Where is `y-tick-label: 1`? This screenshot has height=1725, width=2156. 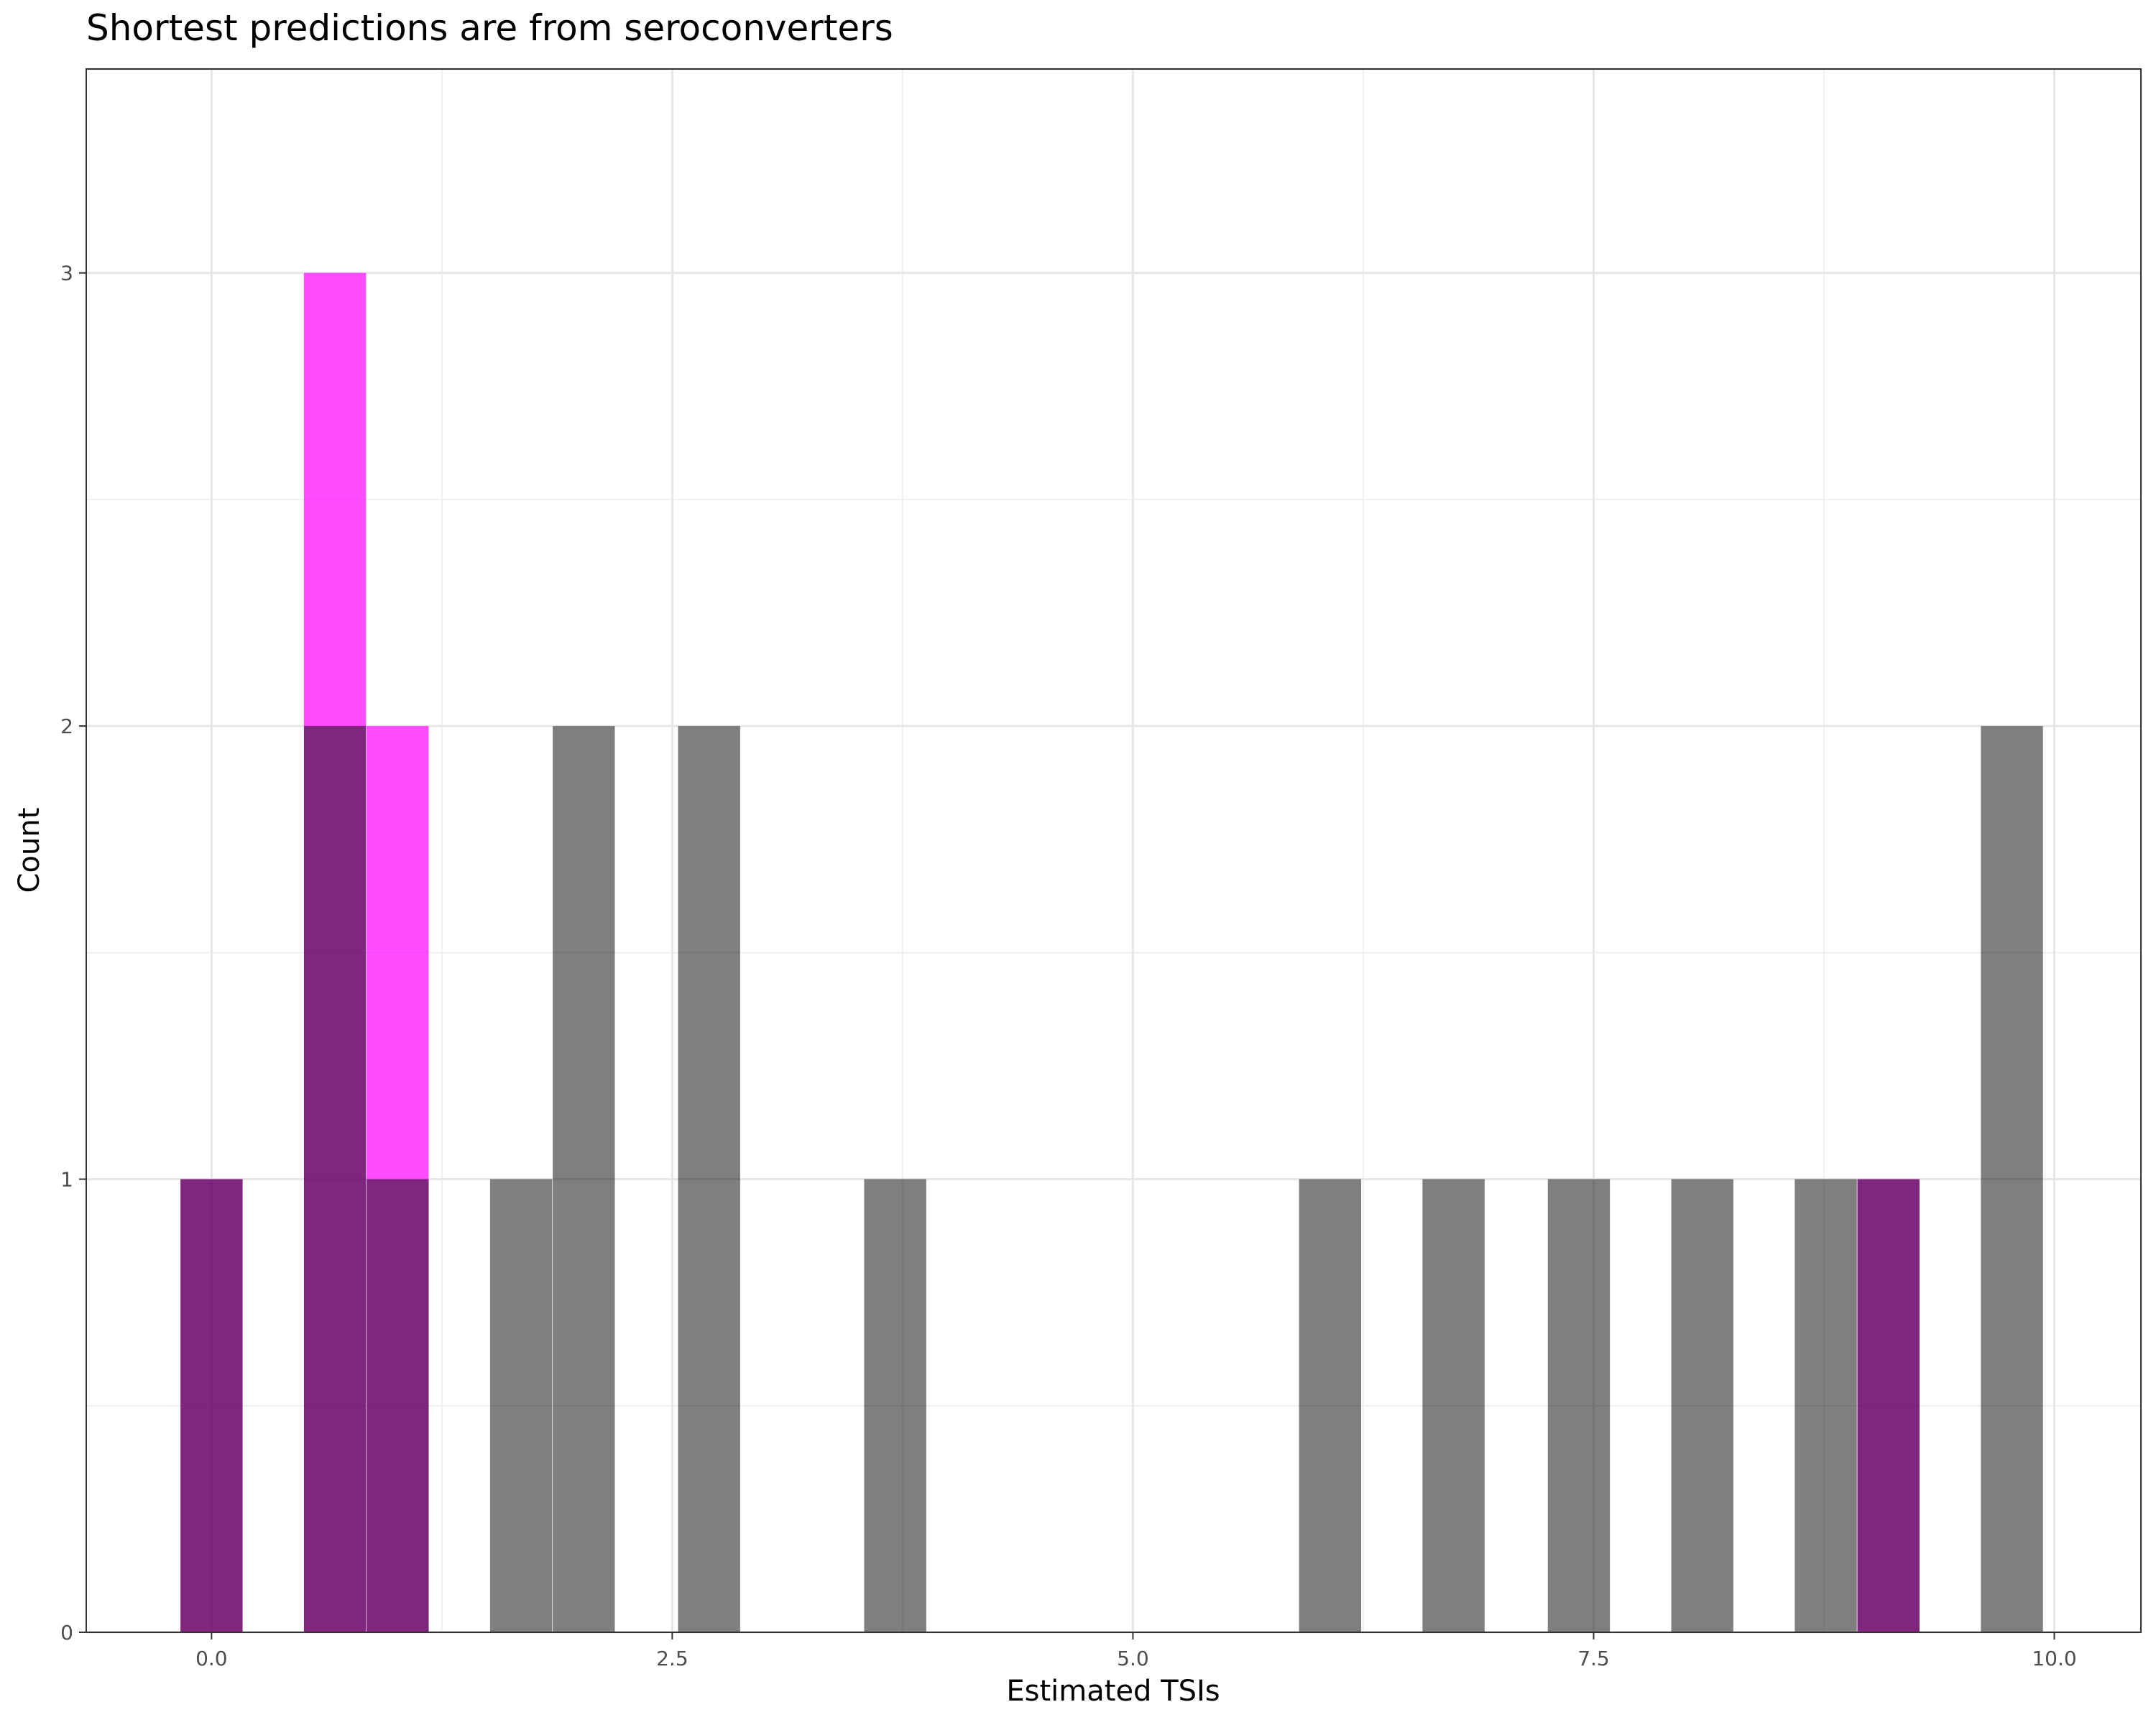 y-tick-label: 1 is located at coordinates (66, 1180).